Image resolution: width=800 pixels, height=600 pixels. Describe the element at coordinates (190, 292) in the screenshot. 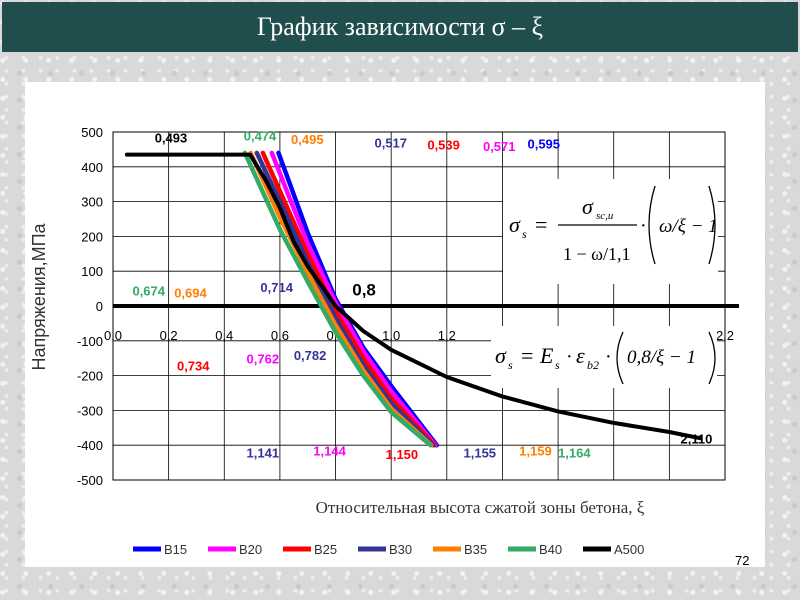

I see `annotation-8: 0,694` at that location.